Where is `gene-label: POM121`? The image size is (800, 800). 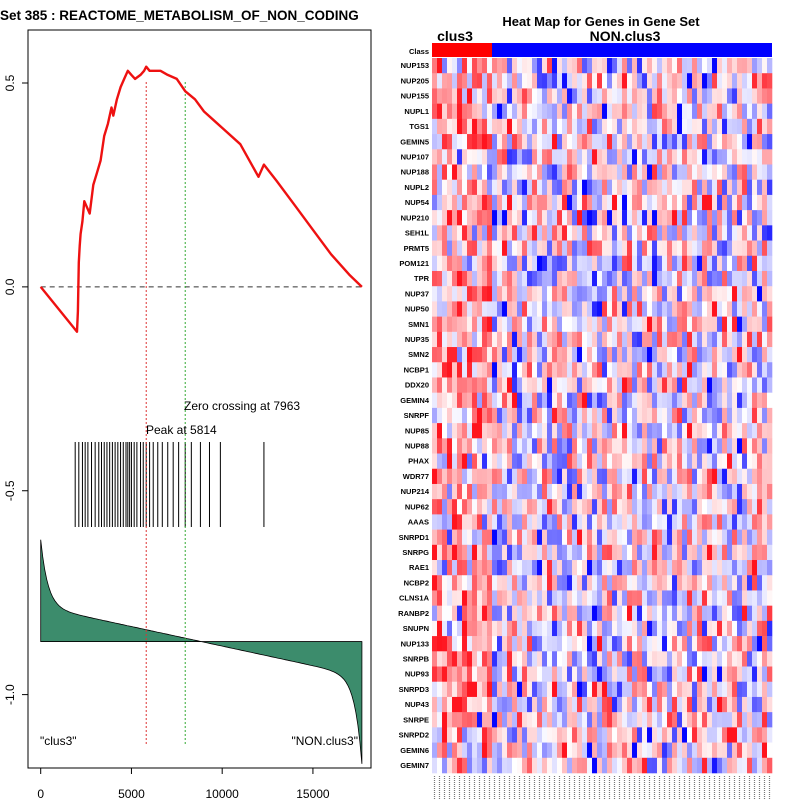
gene-label: POM121 is located at coordinates (414, 263).